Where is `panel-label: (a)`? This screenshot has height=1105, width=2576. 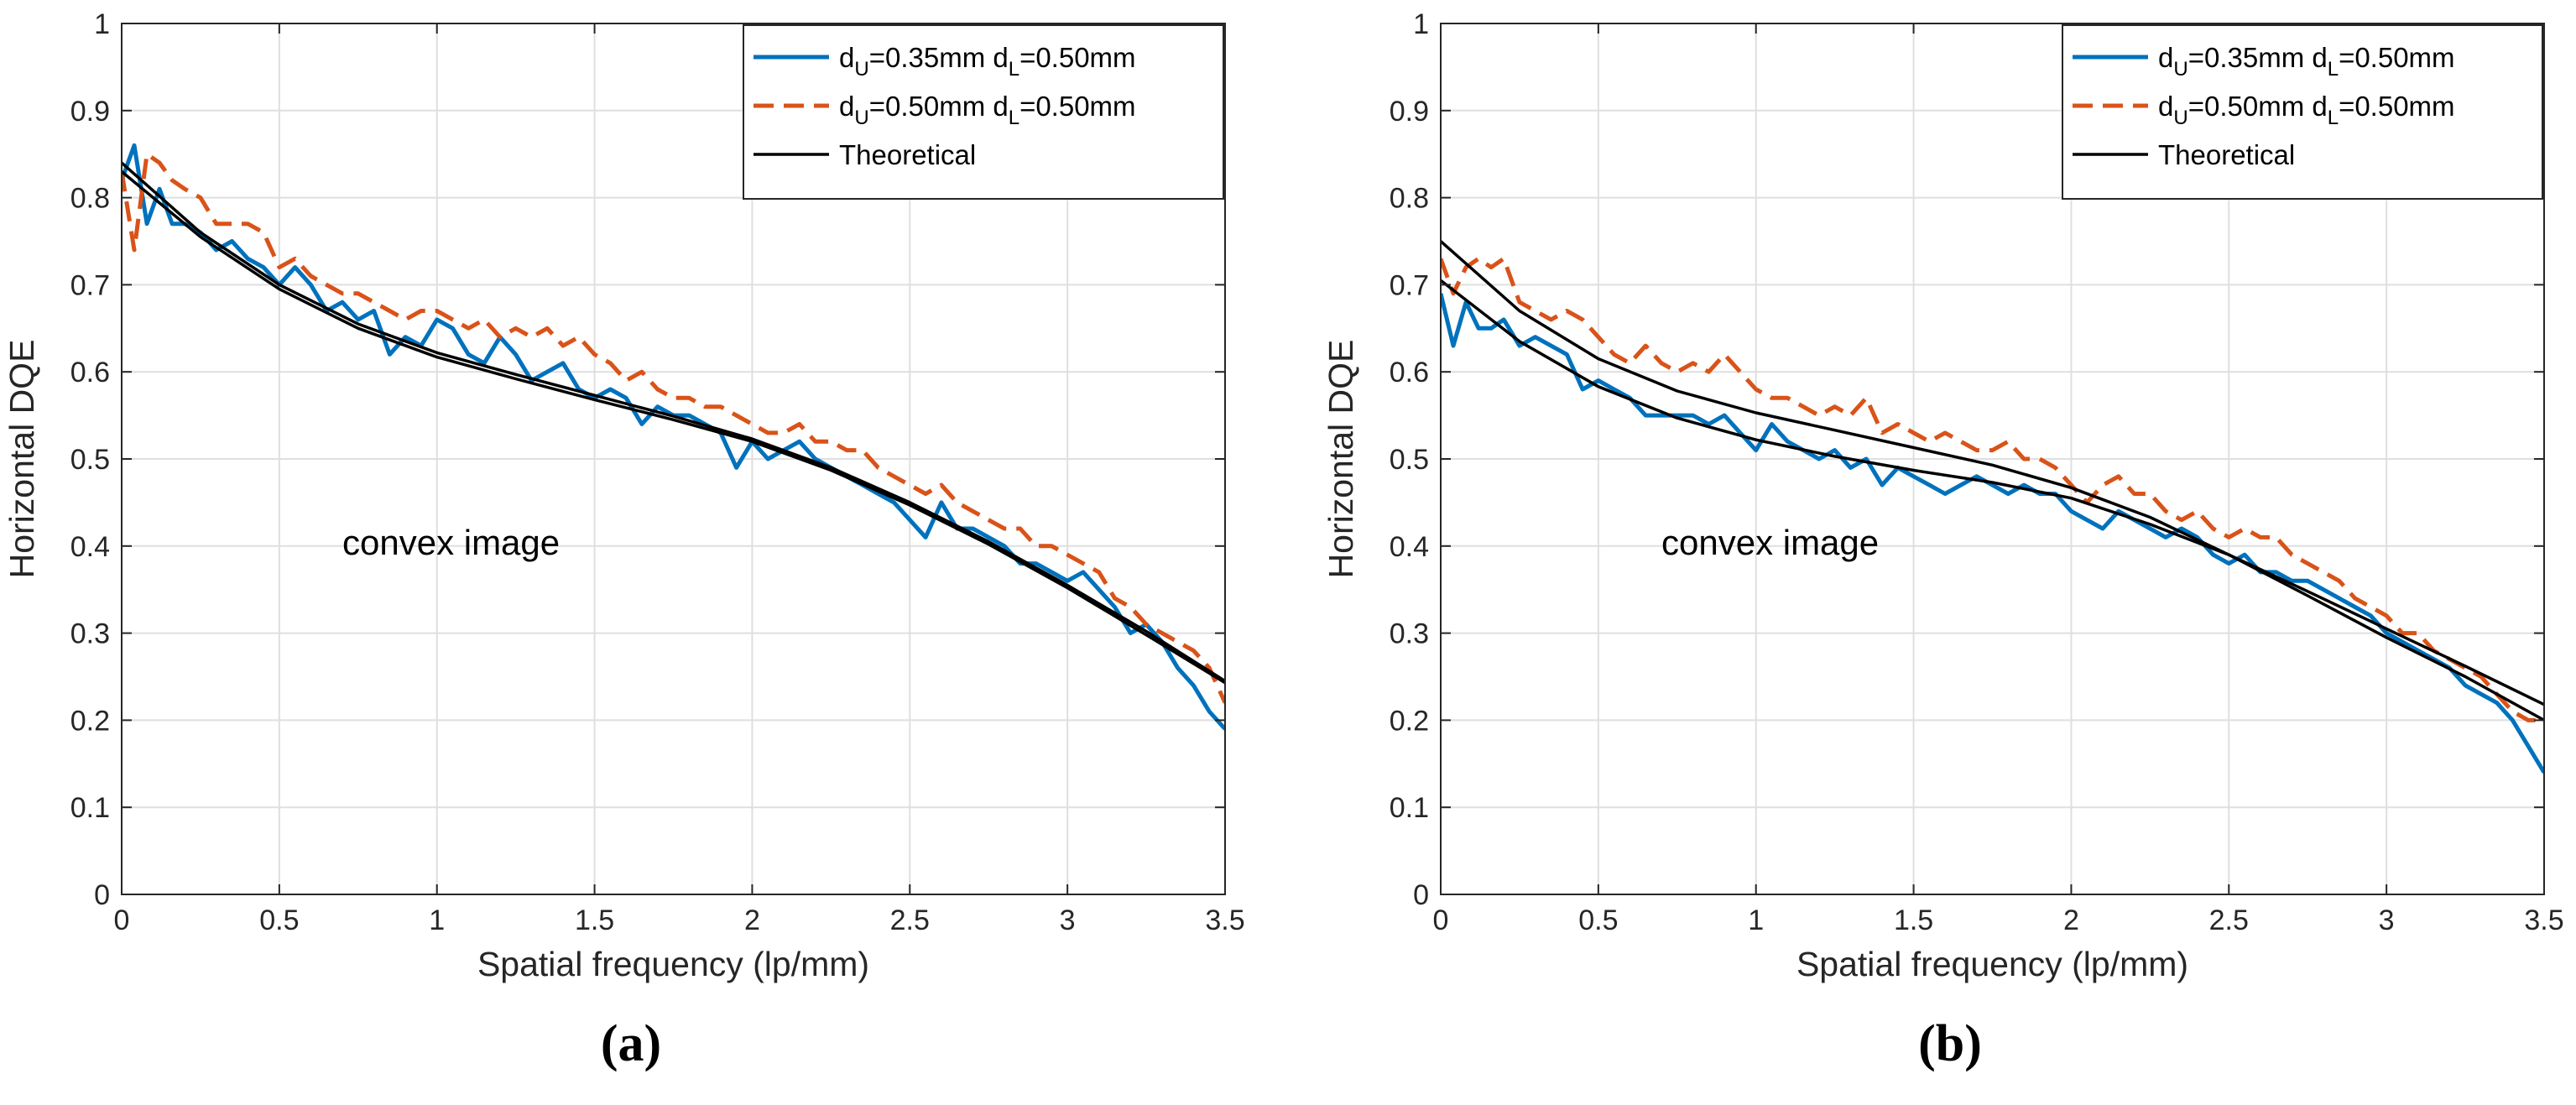 panel-label: (a) is located at coordinates (631, 1043).